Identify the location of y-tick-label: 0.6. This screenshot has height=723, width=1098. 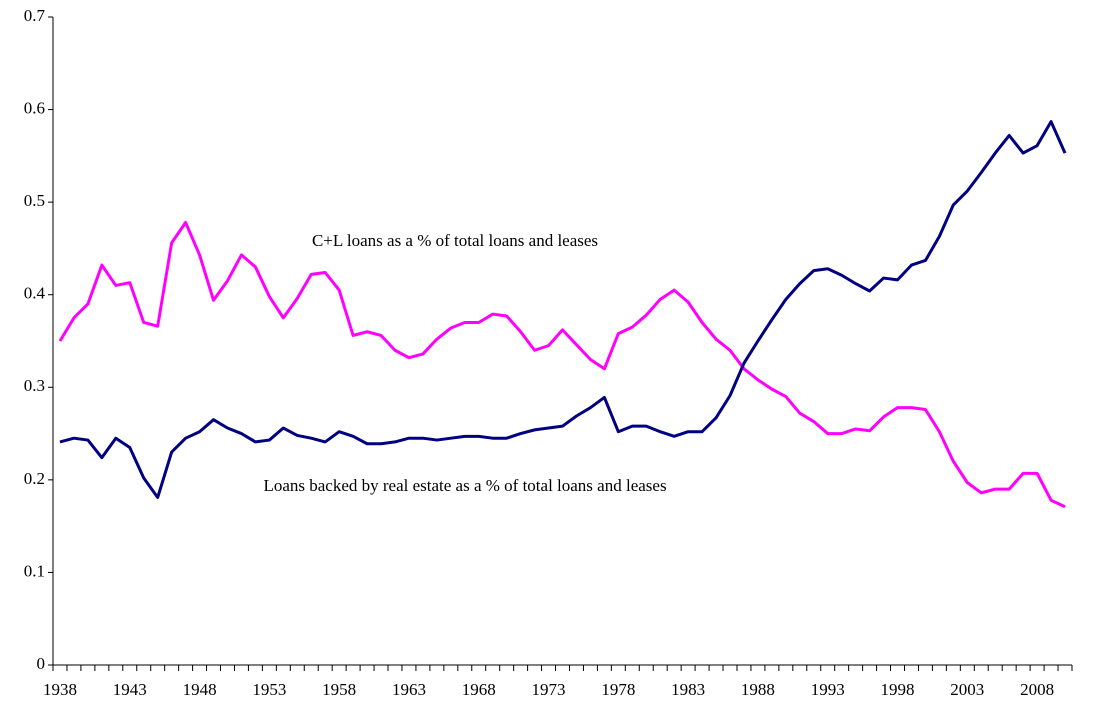
(34, 107).